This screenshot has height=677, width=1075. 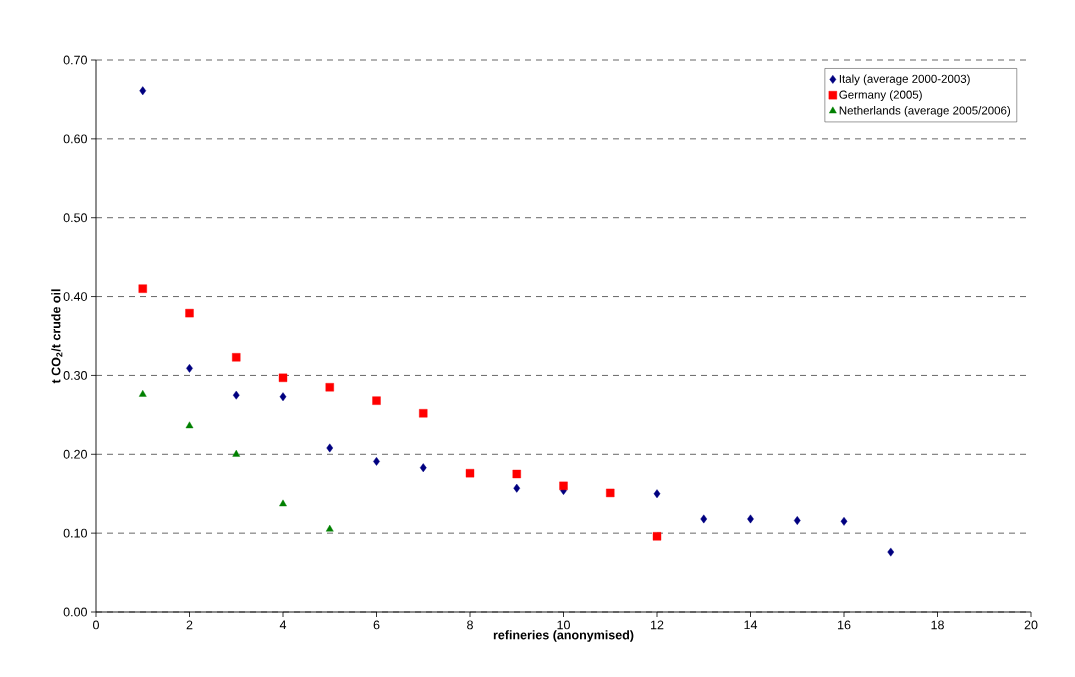 What do you see at coordinates (75, 454) in the screenshot?
I see `y-tick-label: 0.20` at bounding box center [75, 454].